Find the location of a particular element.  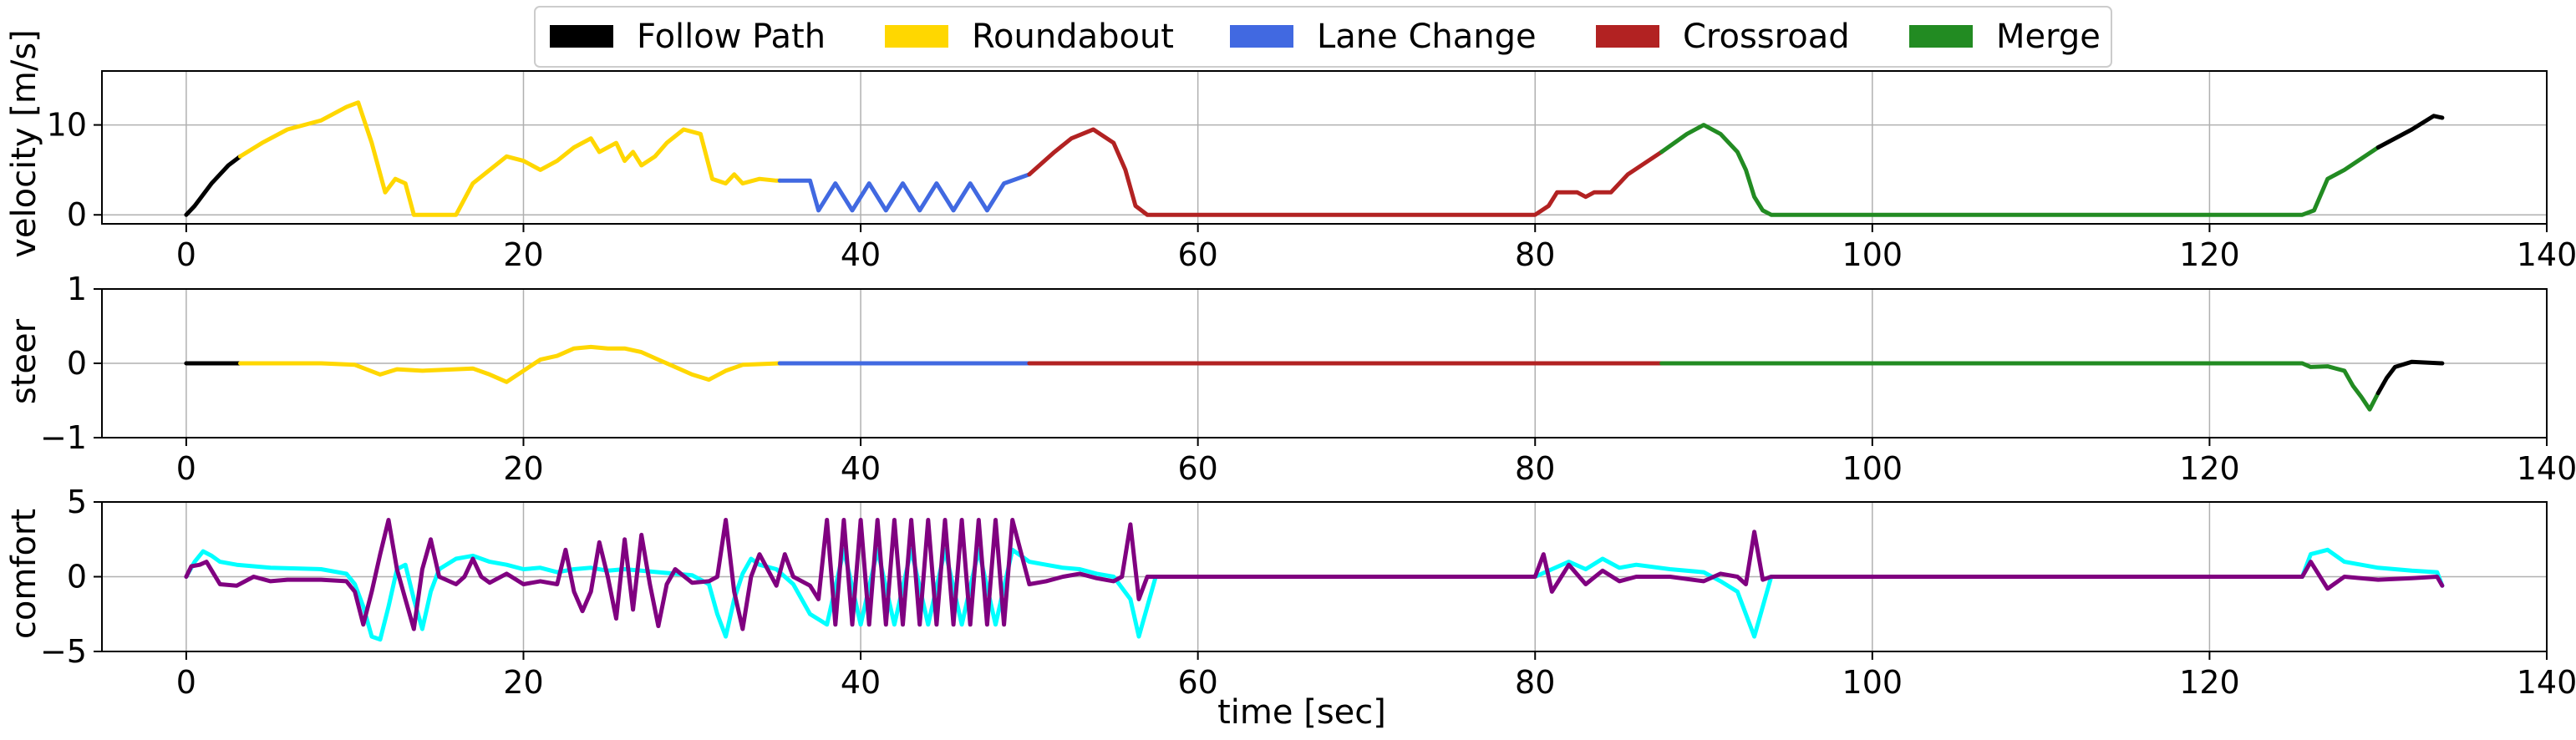

velocity-xtick-label: 120 is located at coordinates (2209, 254).